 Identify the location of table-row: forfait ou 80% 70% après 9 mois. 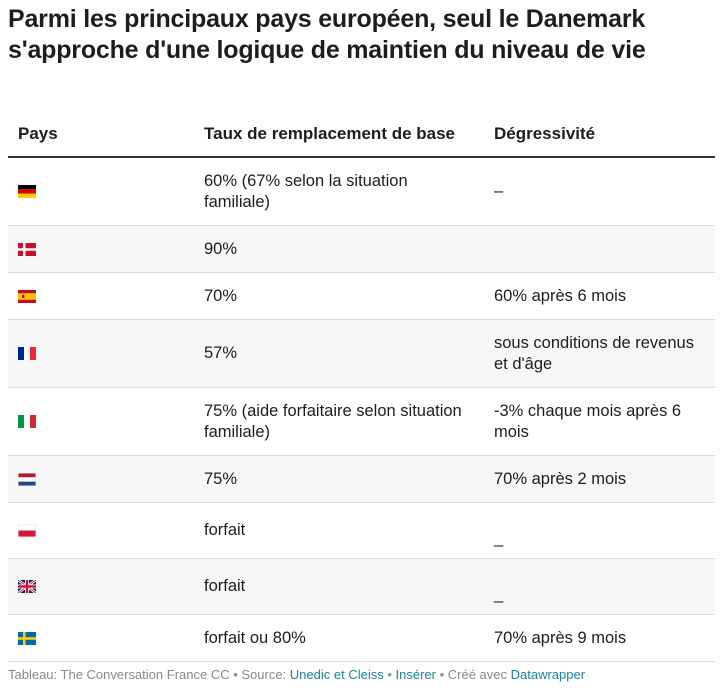
(361, 638).